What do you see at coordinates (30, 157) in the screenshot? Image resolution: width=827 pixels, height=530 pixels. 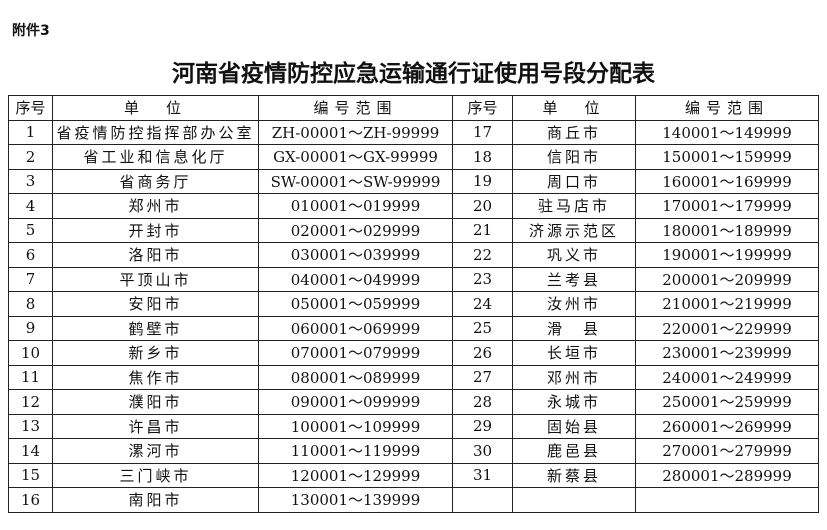 I see `row-number: 2` at bounding box center [30, 157].